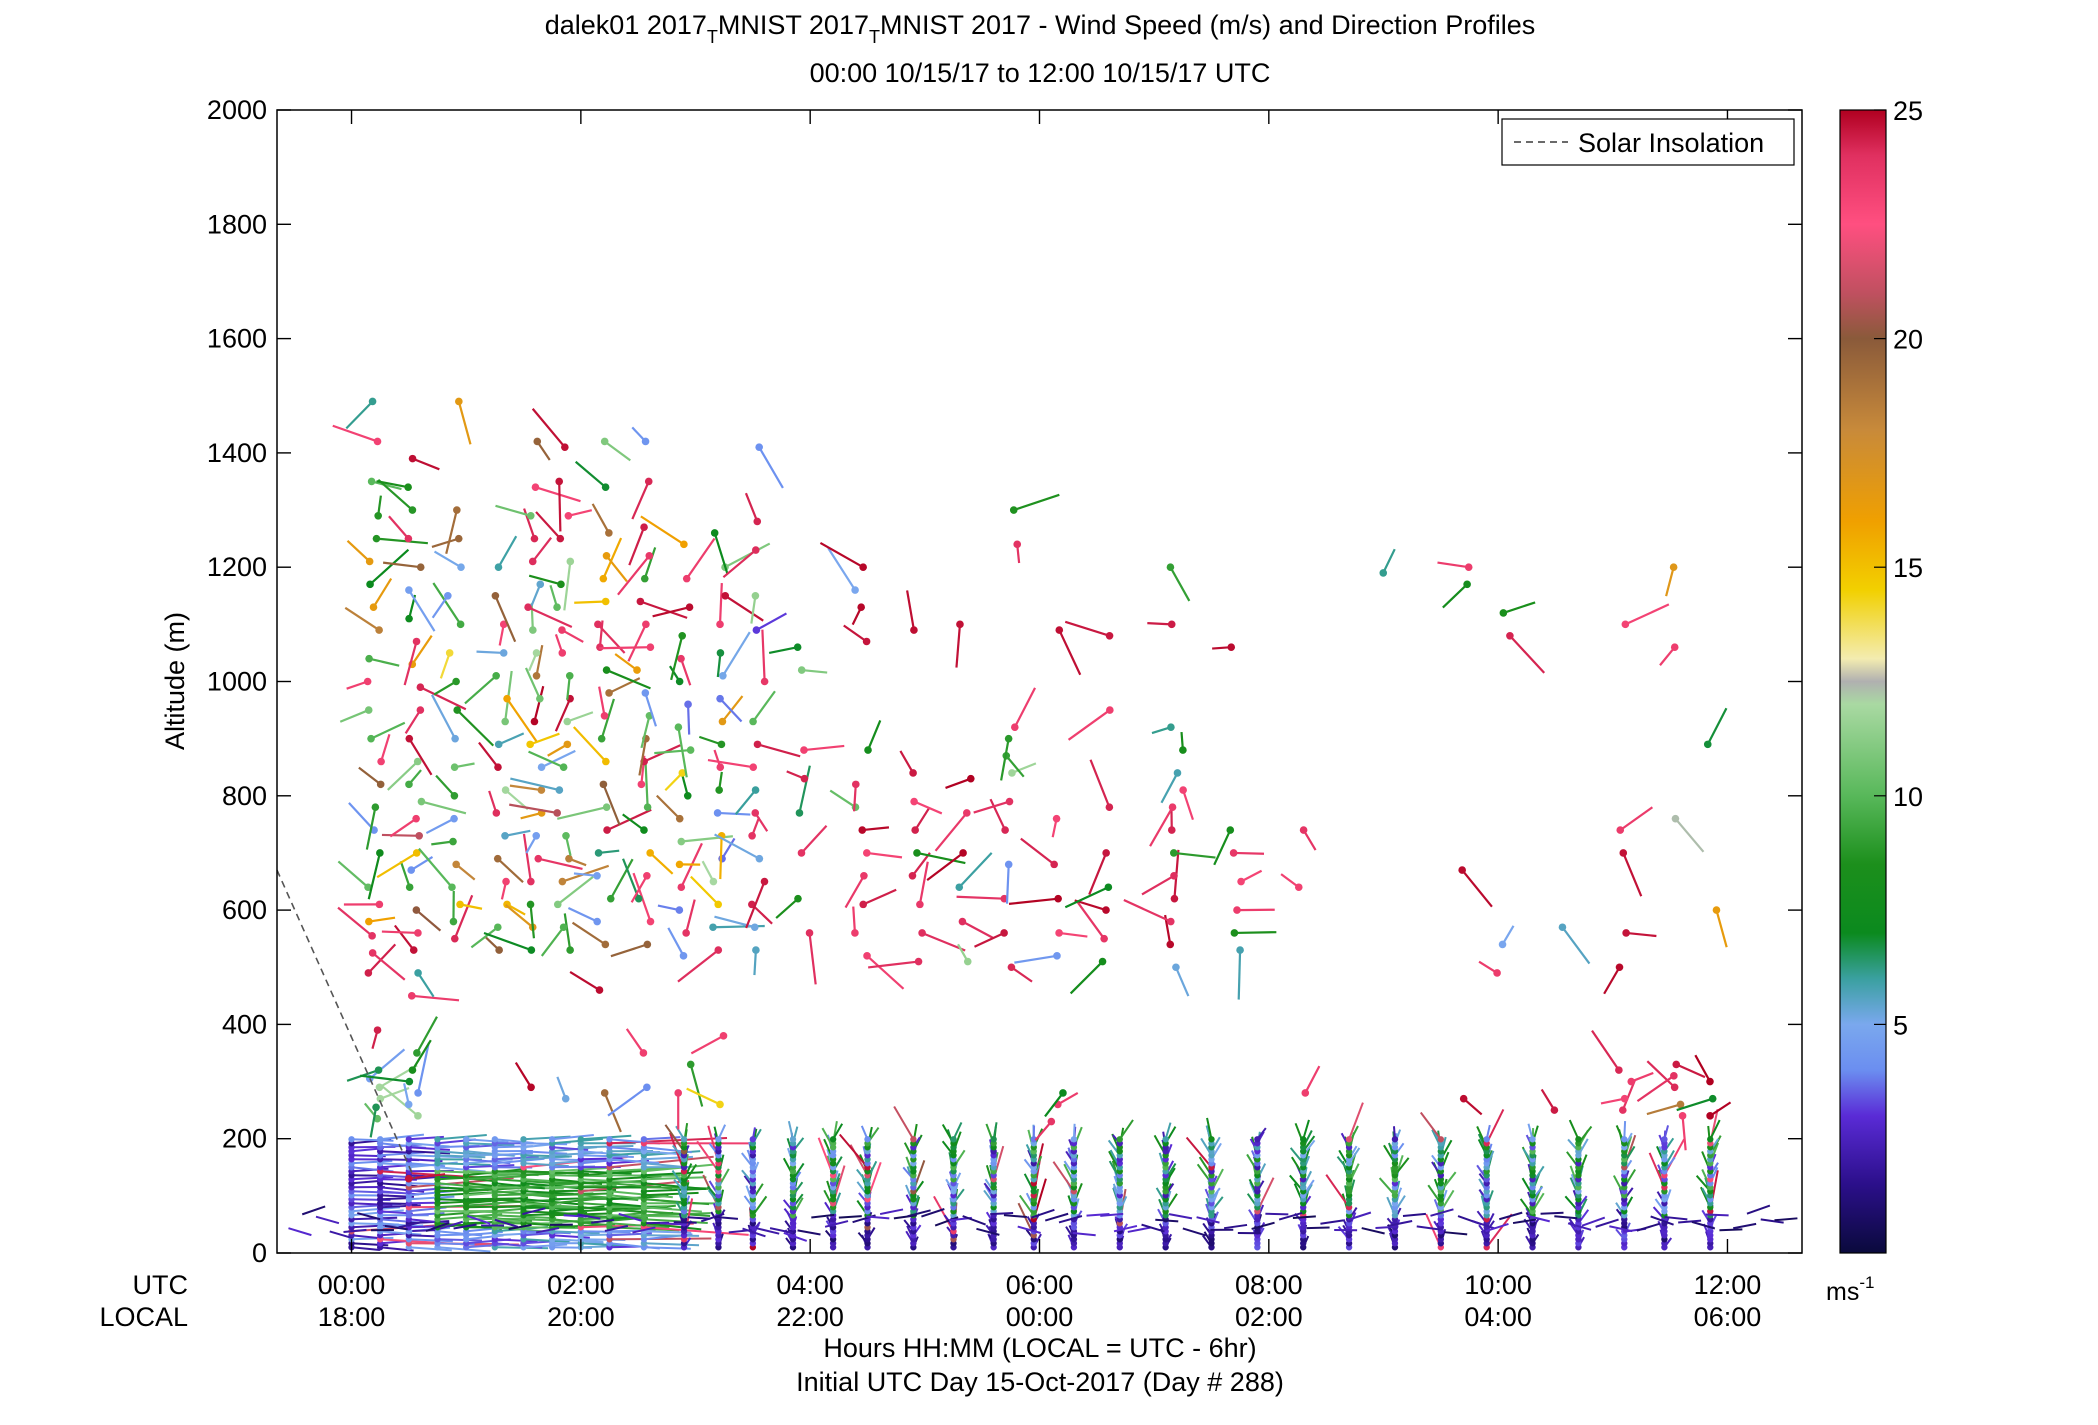 The height and width of the screenshot is (1425, 2098). Describe the element at coordinates (352, 1317) in the screenshot. I see `local-tick-label: 18:00` at that location.